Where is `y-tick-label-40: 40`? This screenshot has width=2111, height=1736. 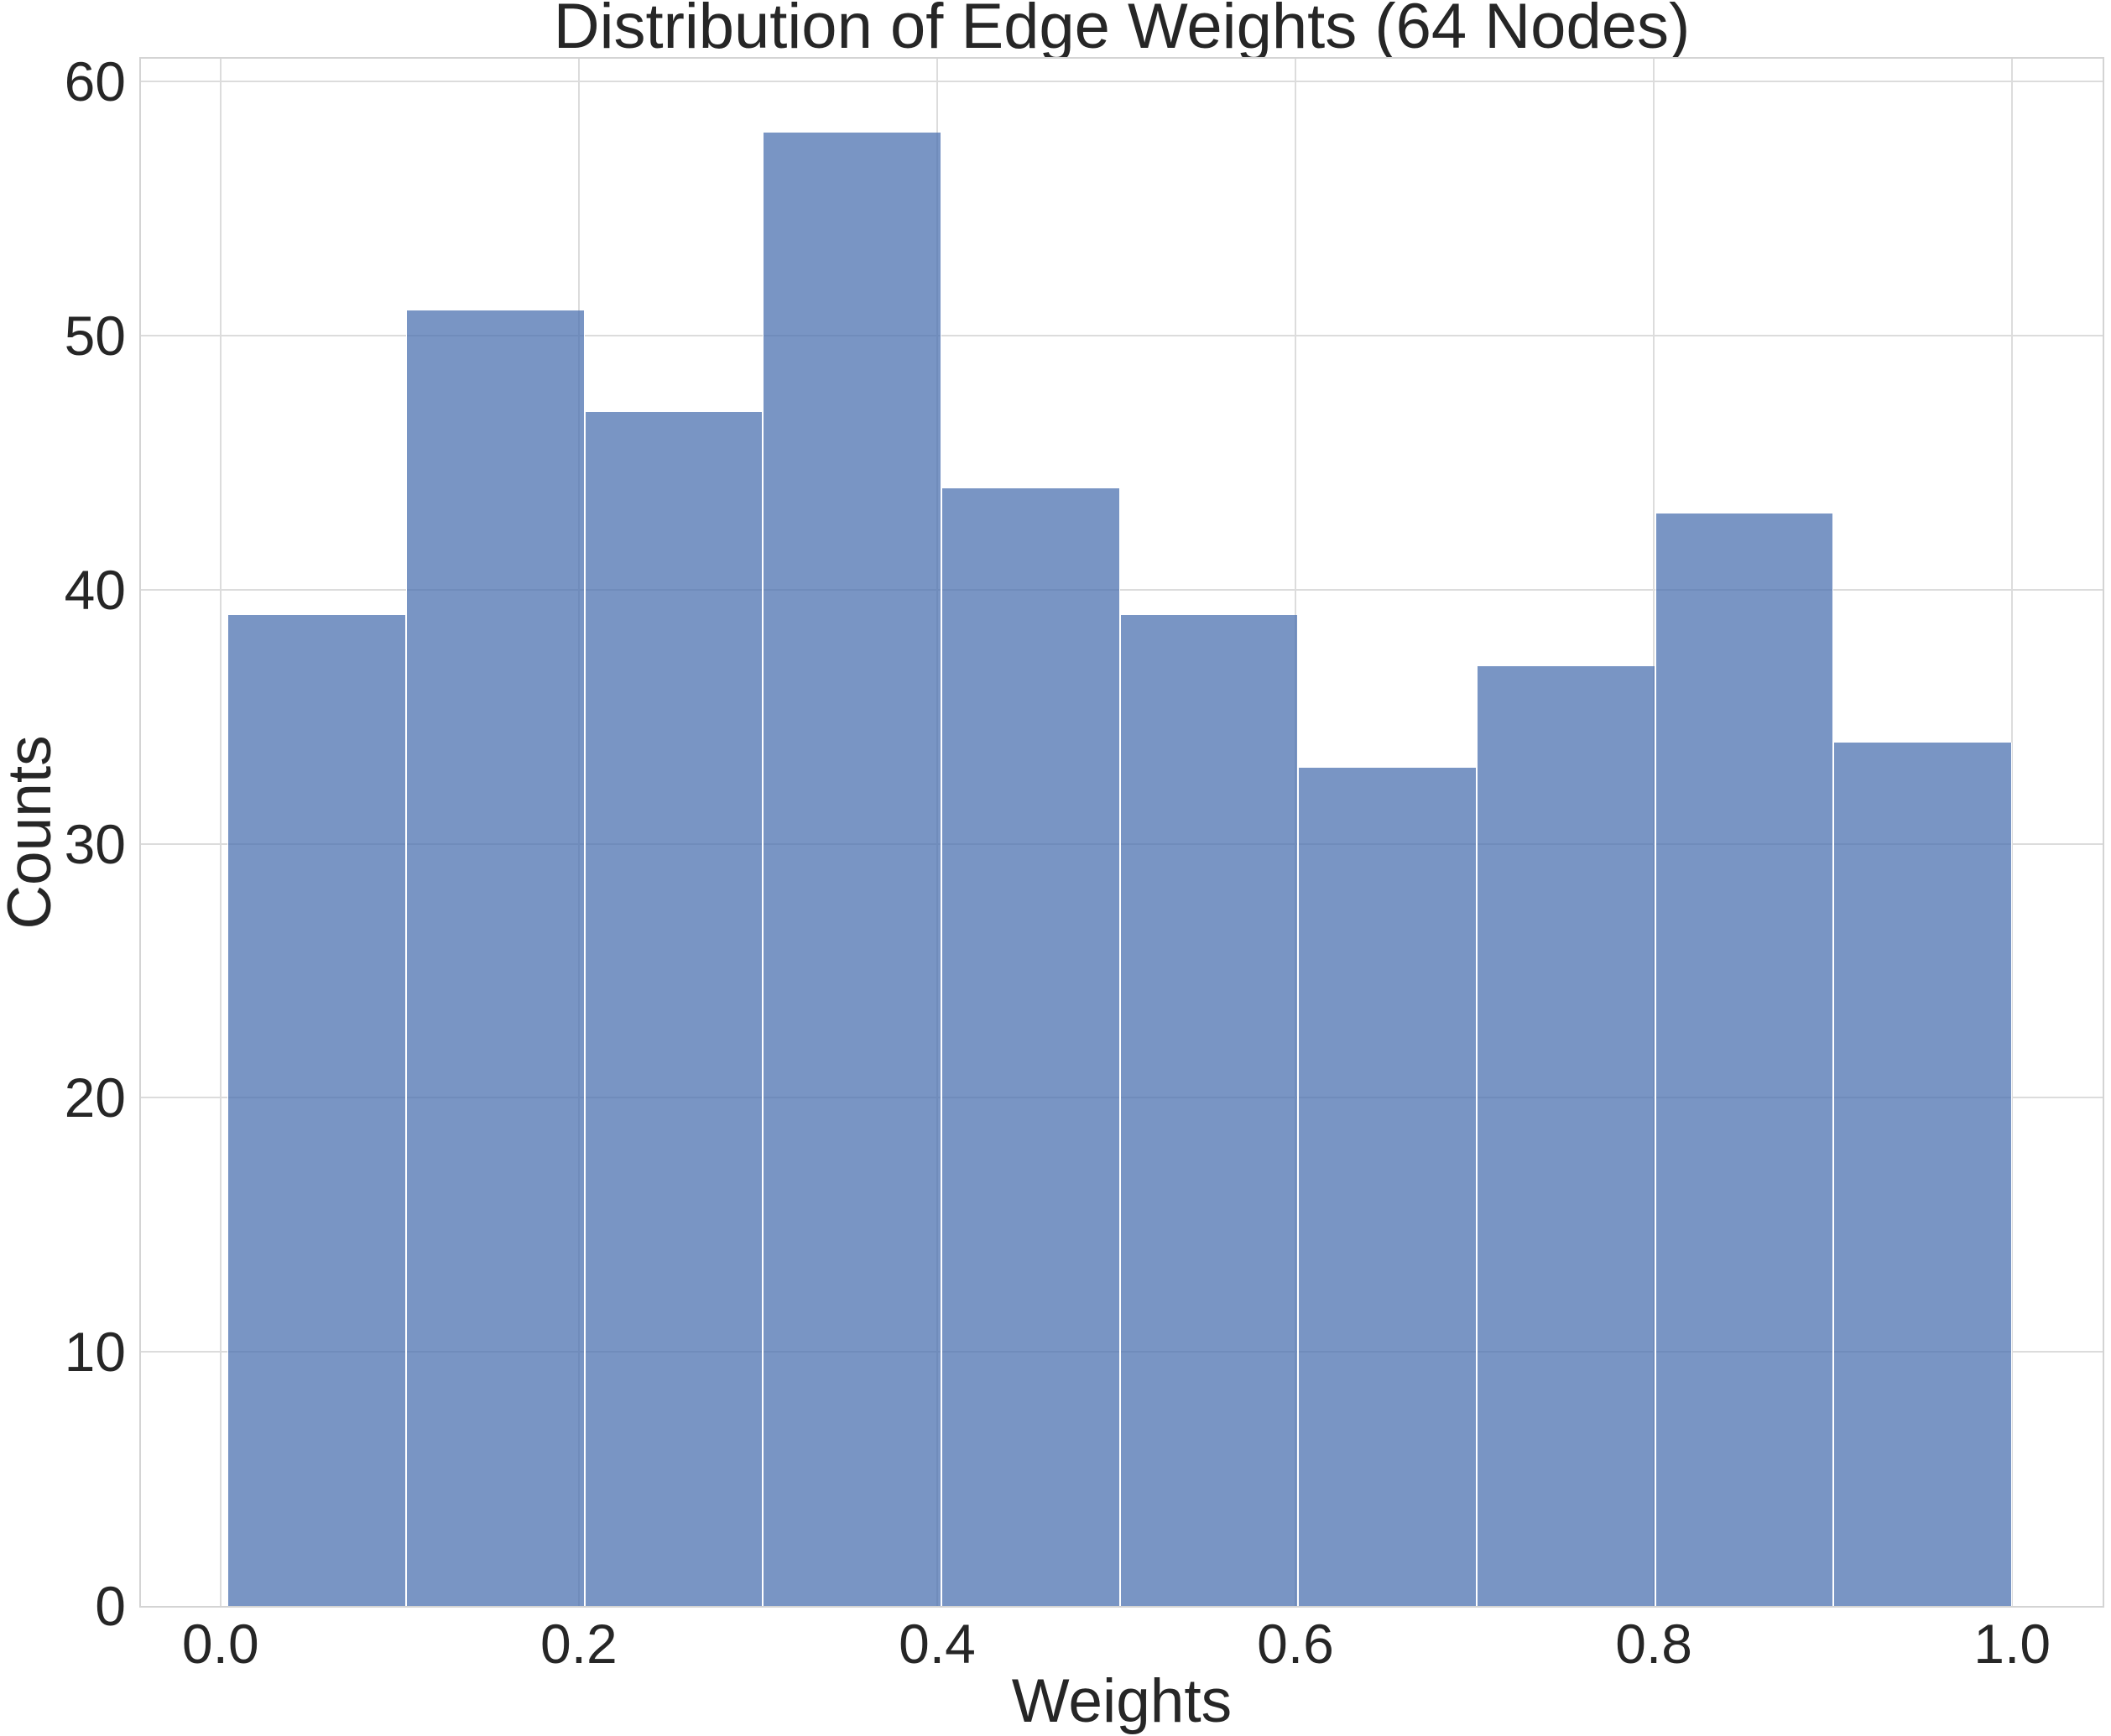
y-tick-label-40: 40 is located at coordinates (95, 589).